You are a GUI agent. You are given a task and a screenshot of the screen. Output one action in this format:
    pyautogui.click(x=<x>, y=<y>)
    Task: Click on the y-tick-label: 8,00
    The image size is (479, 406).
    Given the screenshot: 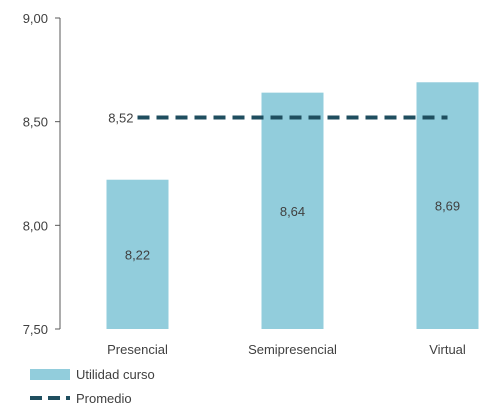 What is the action you would take?
    pyautogui.click(x=35, y=225)
    